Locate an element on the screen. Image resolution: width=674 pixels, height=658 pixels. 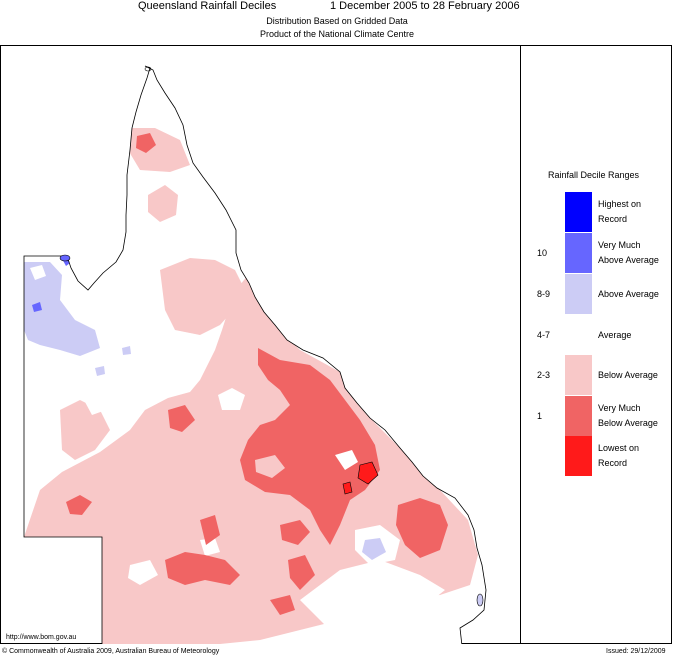
below-average-hole-central is located at coordinates (270, 466).